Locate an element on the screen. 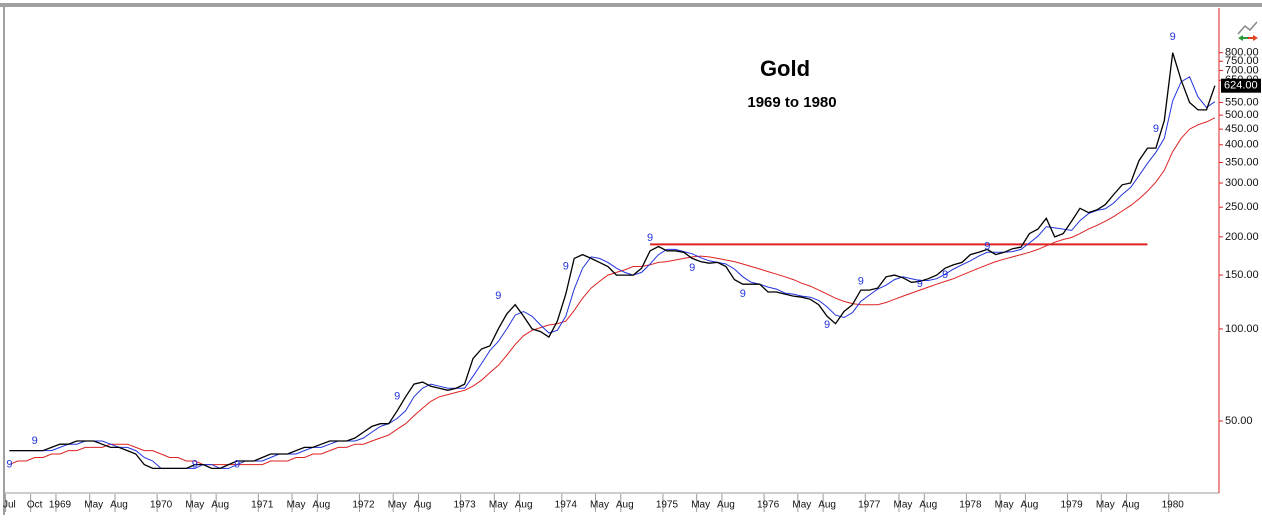  y-tick-label: 550.00 is located at coordinates (1242, 102).